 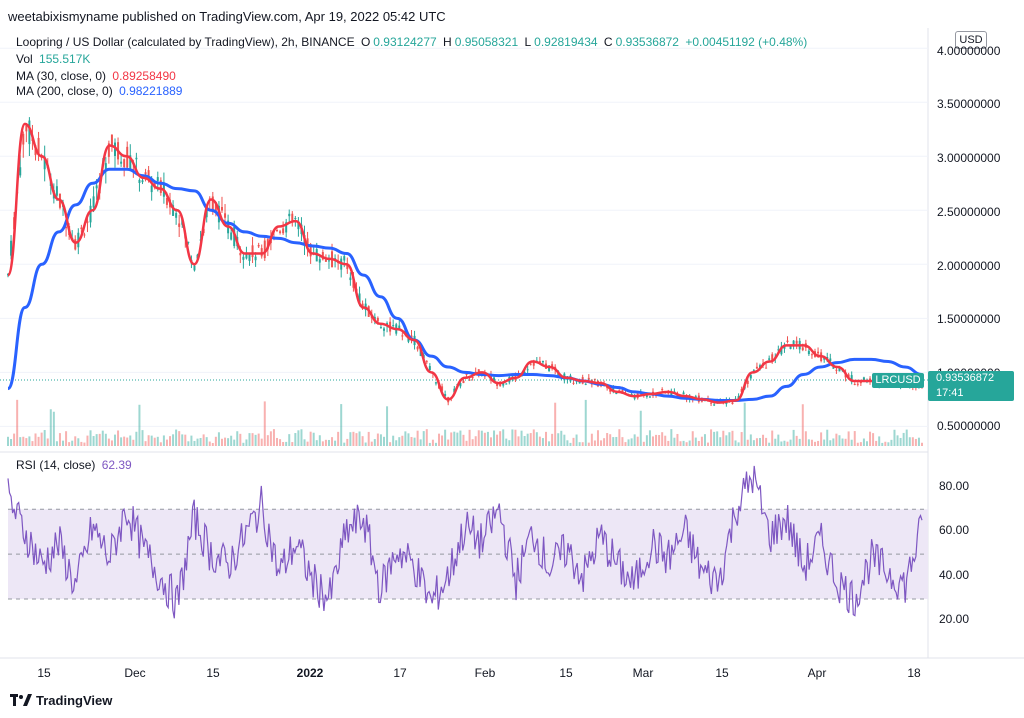 I want to click on ma200-legend: MA (200, close, 0) 0.98221889, so click(x=100, y=91).